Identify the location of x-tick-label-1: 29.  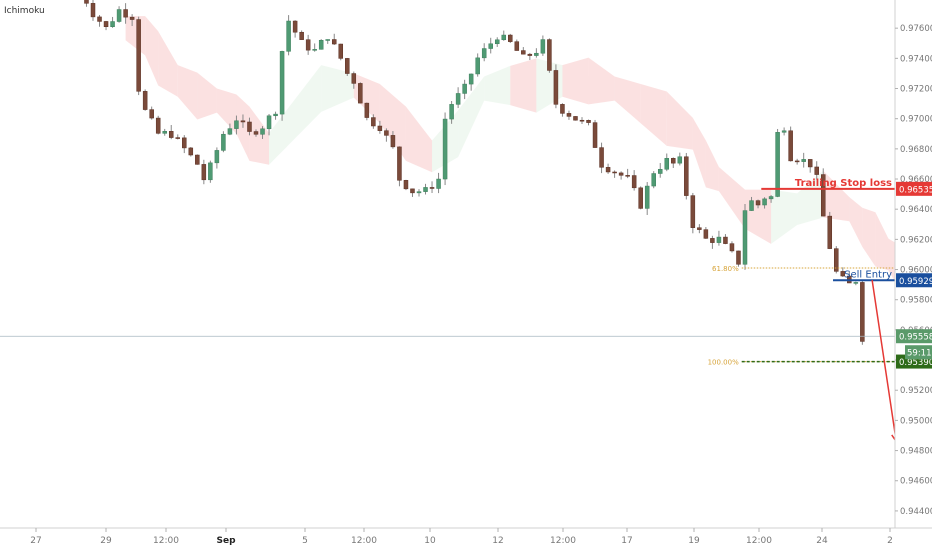
(106, 541).